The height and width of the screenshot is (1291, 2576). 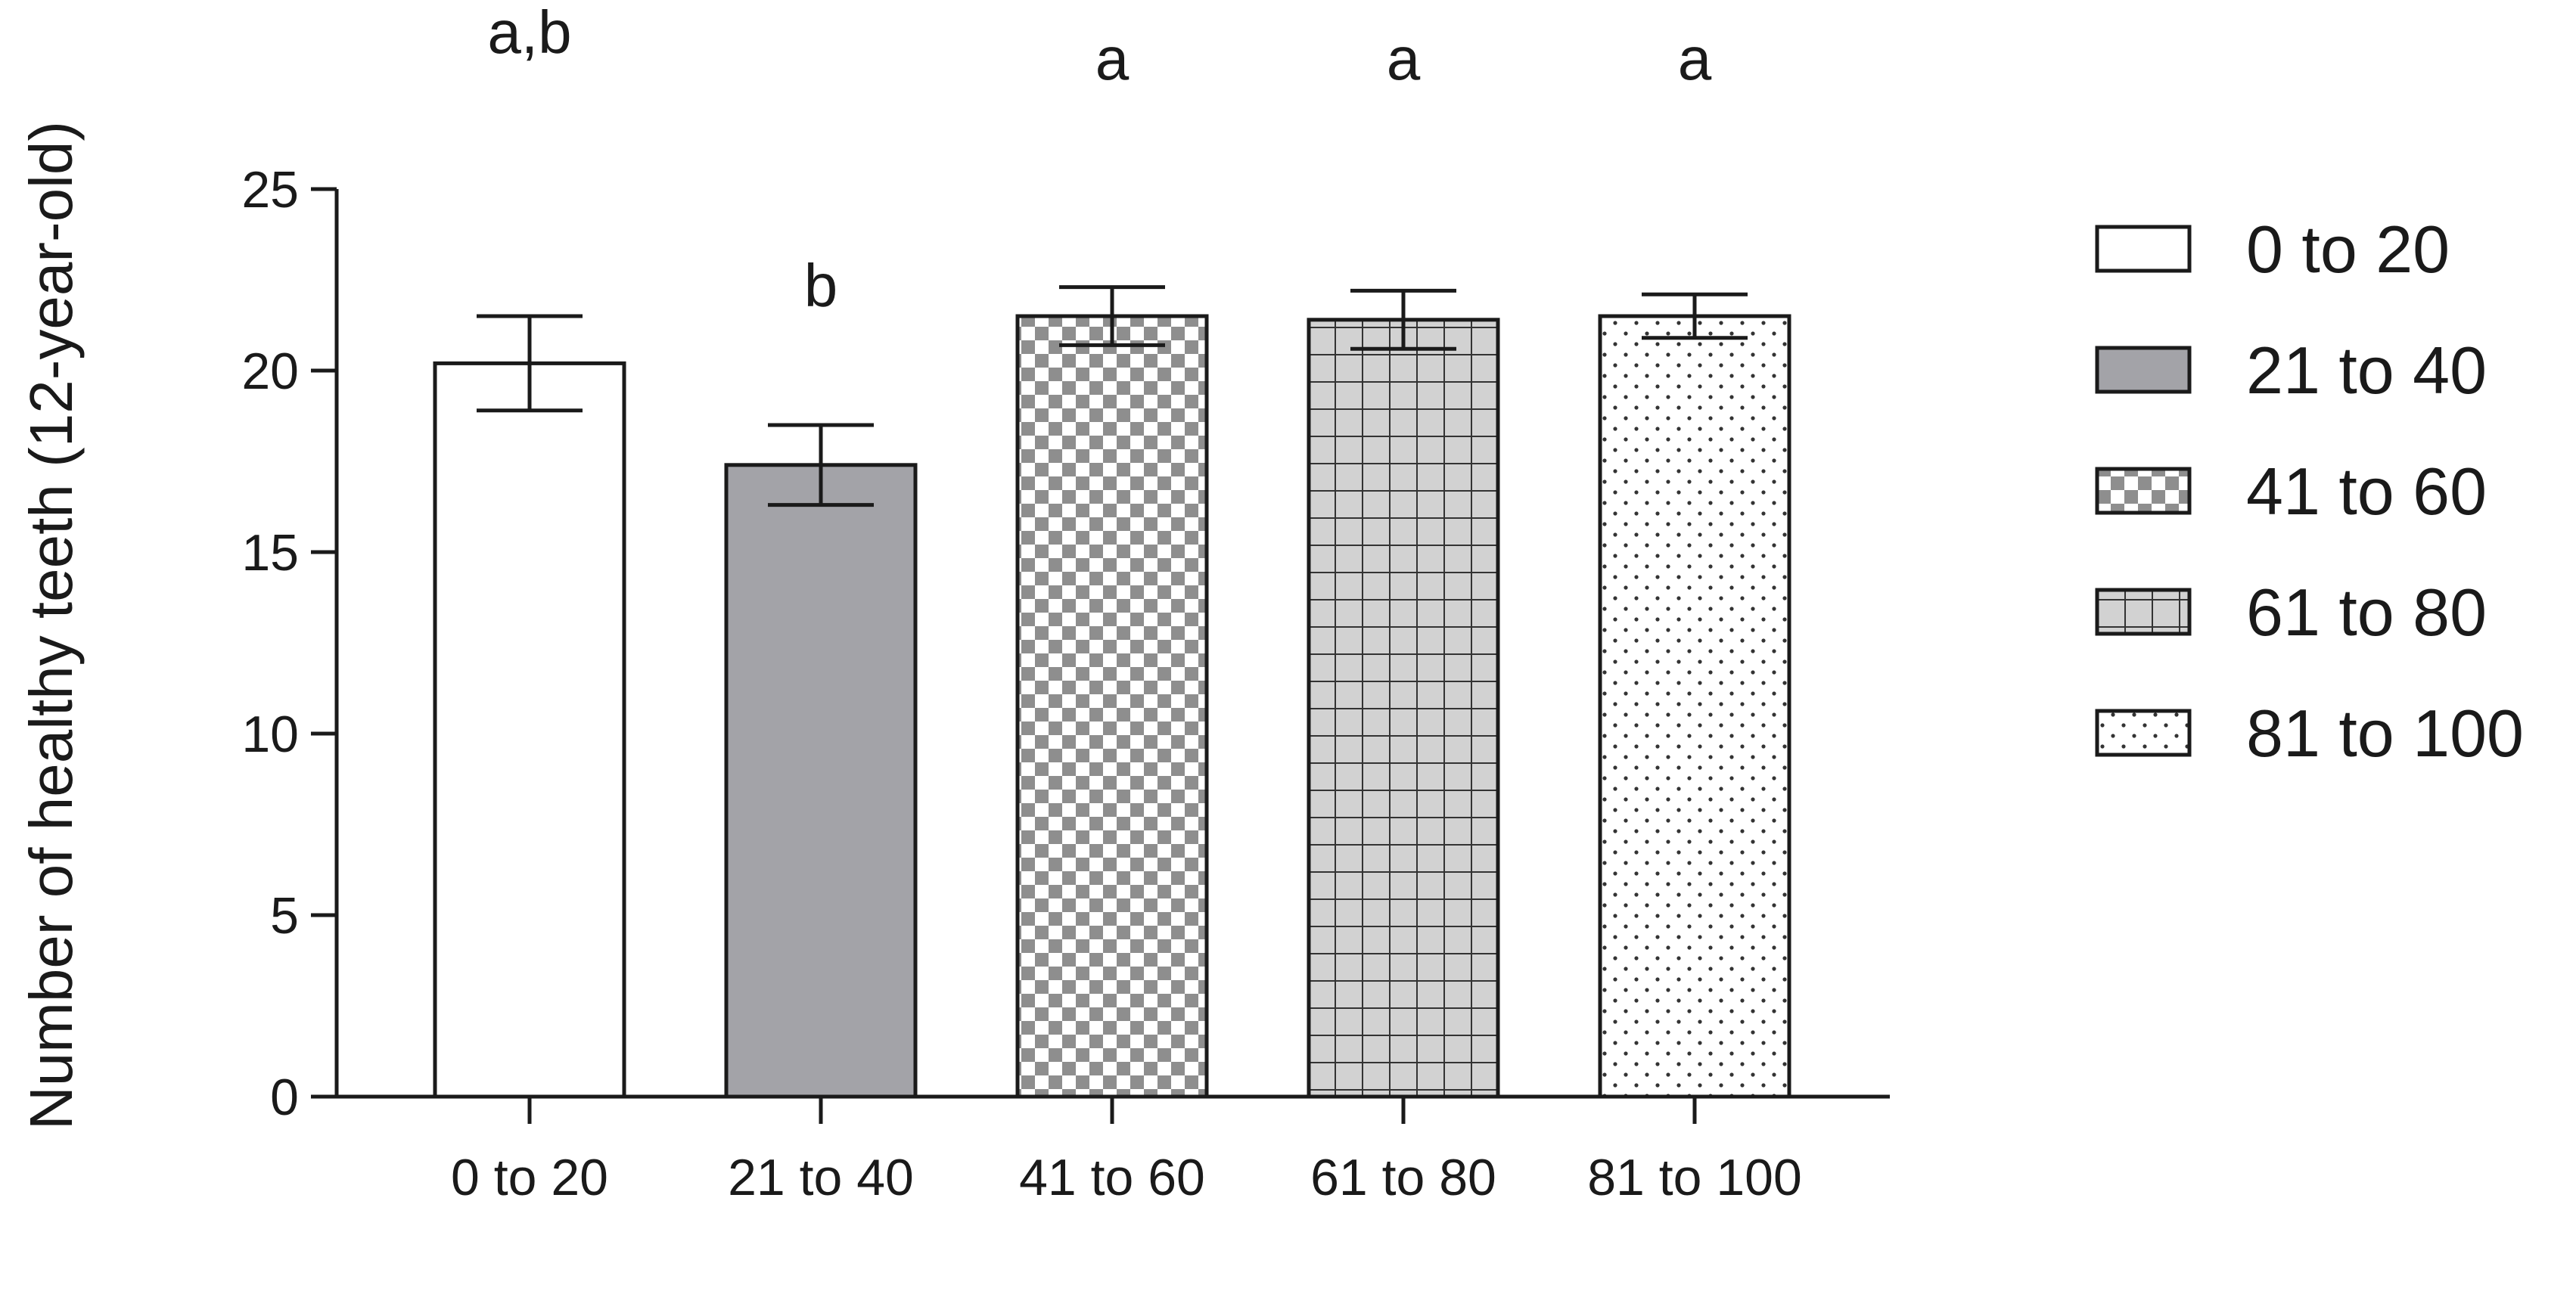 I want to click on significance-label-1: a,b, so click(x=529, y=33).